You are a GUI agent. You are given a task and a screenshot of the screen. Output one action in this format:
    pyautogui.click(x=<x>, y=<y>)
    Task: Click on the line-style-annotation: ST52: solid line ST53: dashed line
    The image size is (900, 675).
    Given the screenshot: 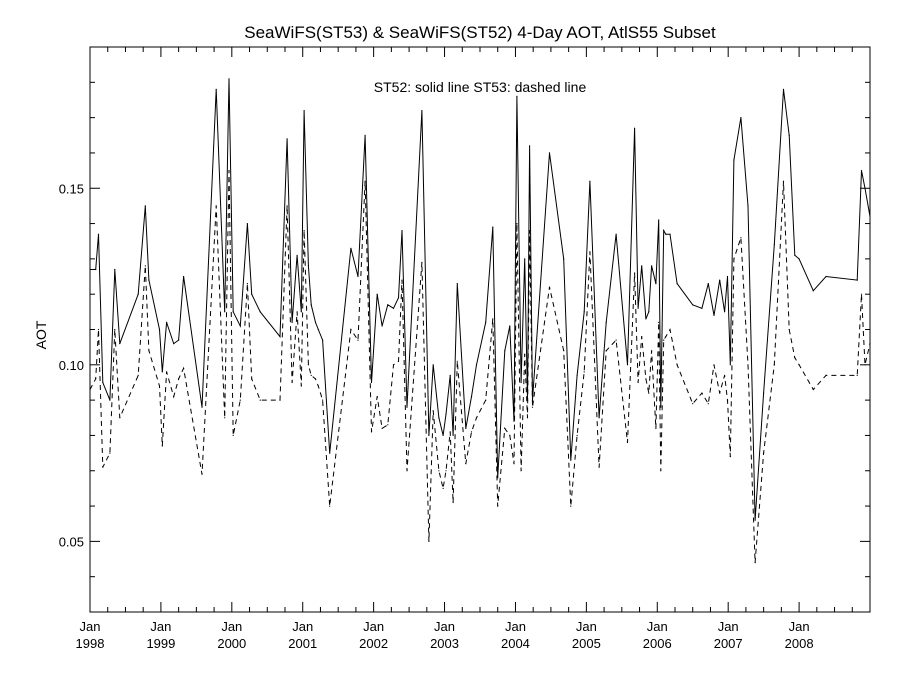 What is the action you would take?
    pyautogui.click(x=480, y=87)
    